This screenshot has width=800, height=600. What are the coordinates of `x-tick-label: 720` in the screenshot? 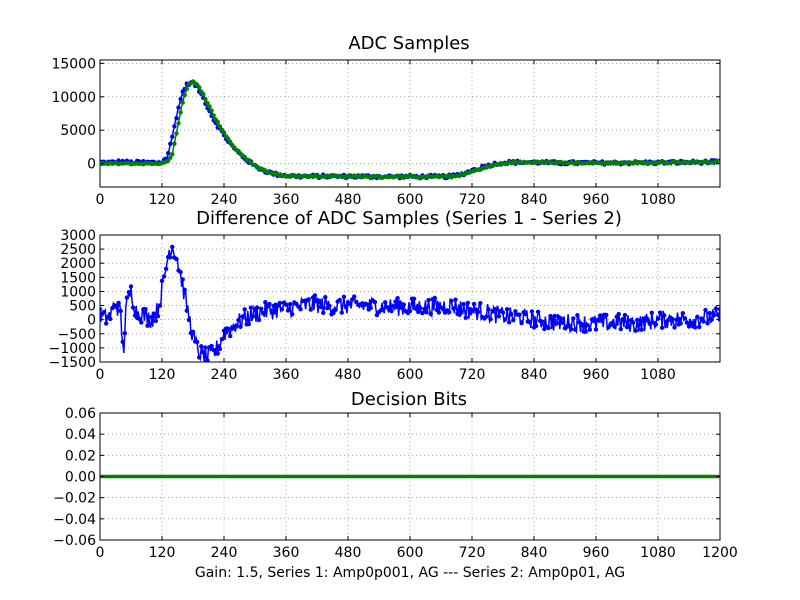 It's located at (472, 553).